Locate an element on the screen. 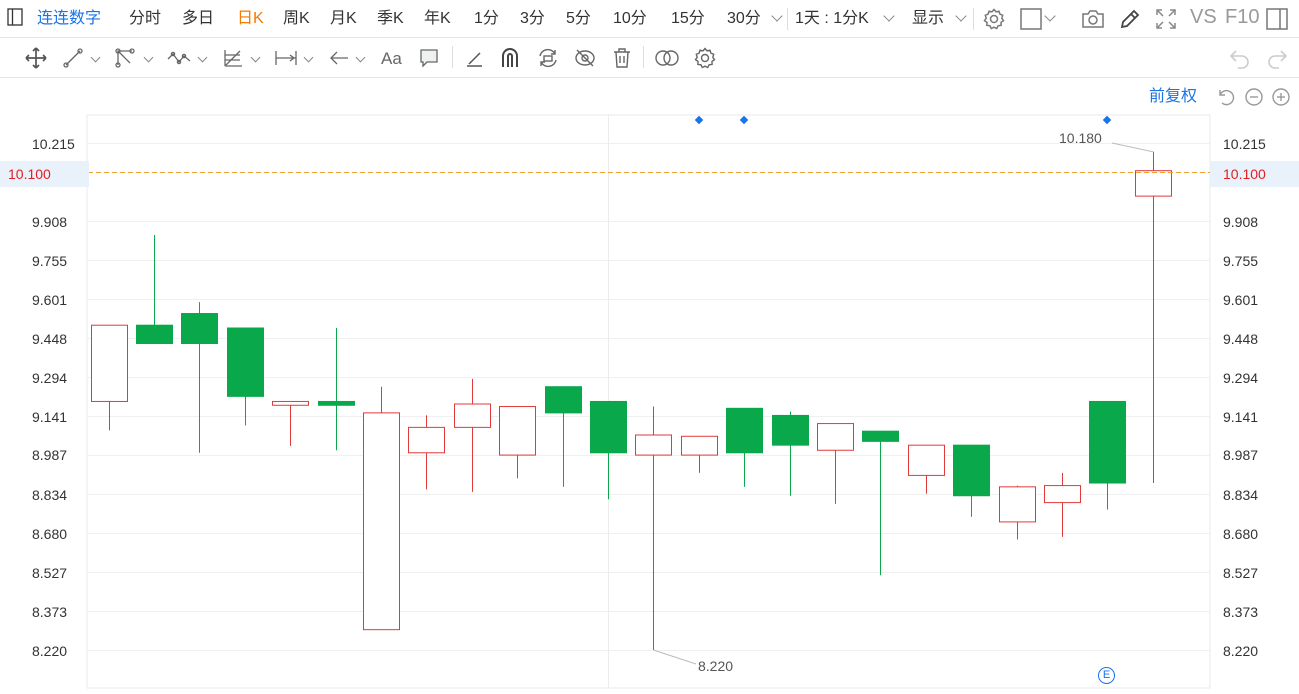 This screenshot has height=694, width=1299. zoom-in-icon is located at coordinates (1281, 97).